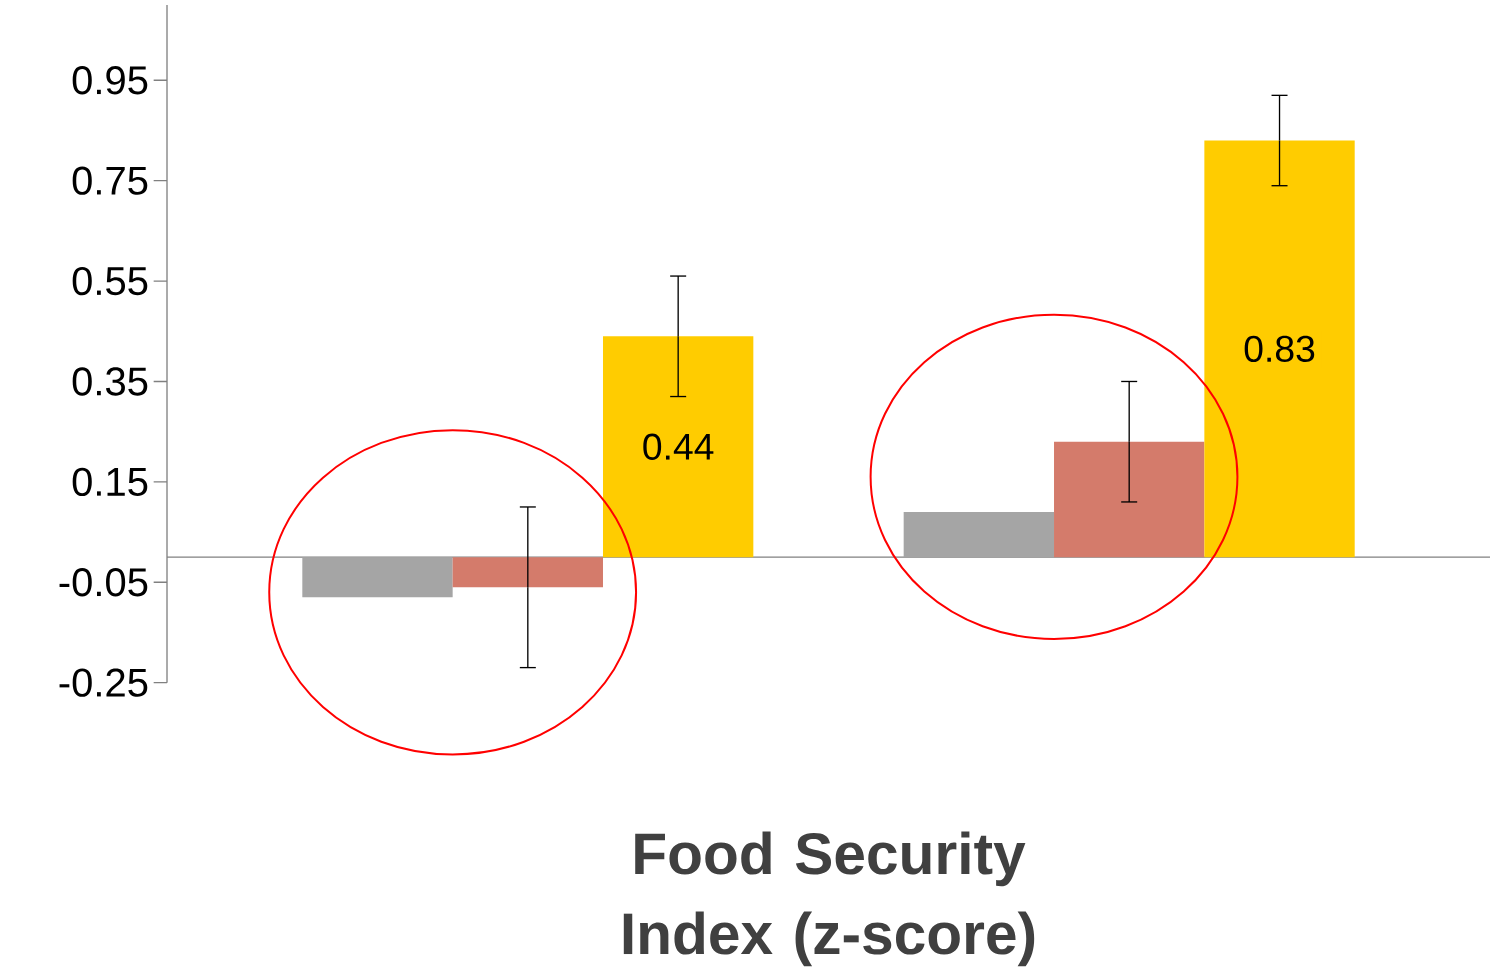  I want to click on x-axis-title: Food Security Index (z-score), so click(829, 899).